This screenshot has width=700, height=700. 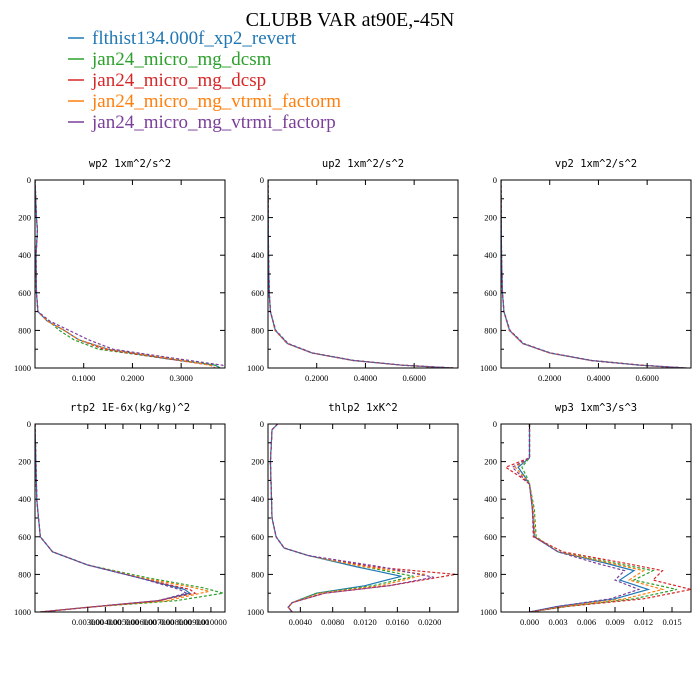 What do you see at coordinates (88, 622) in the screenshot?
I see `x-tick-label: 0.003000` at bounding box center [88, 622].